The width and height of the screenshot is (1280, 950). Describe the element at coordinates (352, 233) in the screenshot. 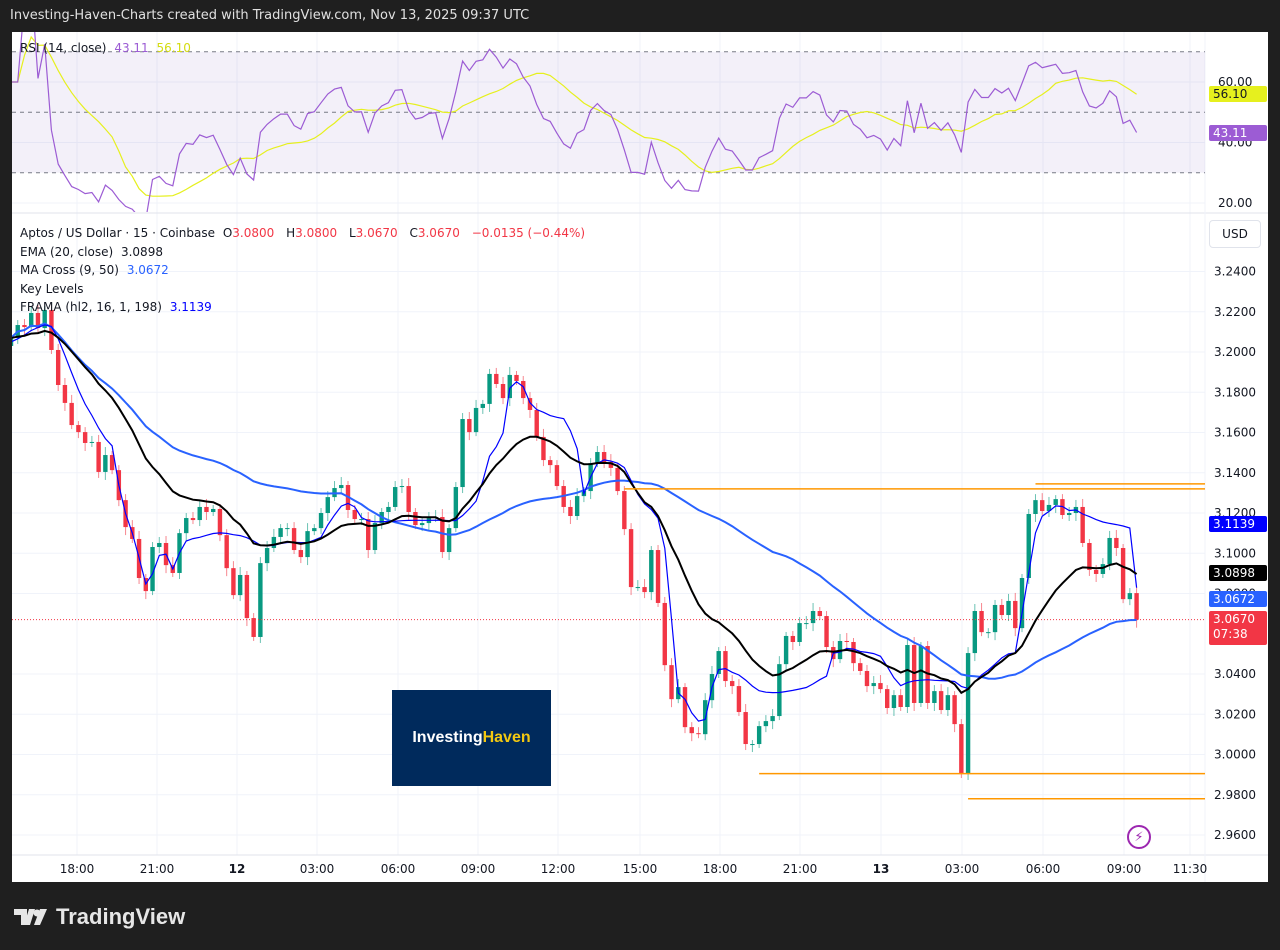

I see `low-label: L` at that location.